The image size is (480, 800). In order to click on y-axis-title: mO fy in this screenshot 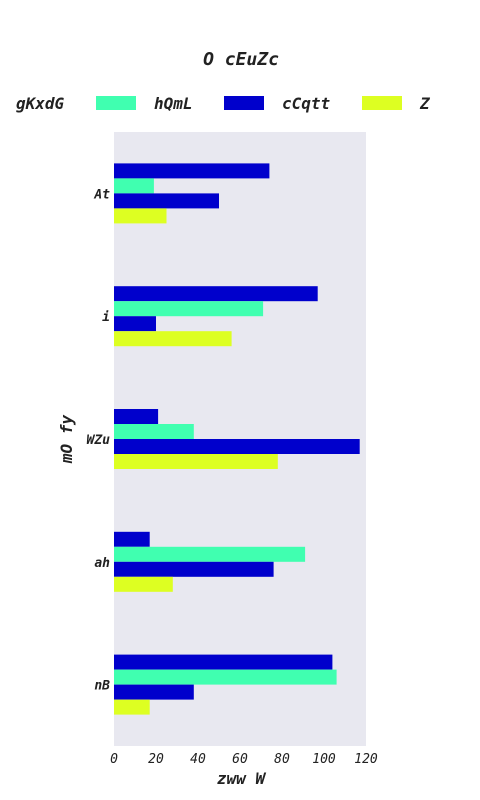, I will do `click(66, 440)`.